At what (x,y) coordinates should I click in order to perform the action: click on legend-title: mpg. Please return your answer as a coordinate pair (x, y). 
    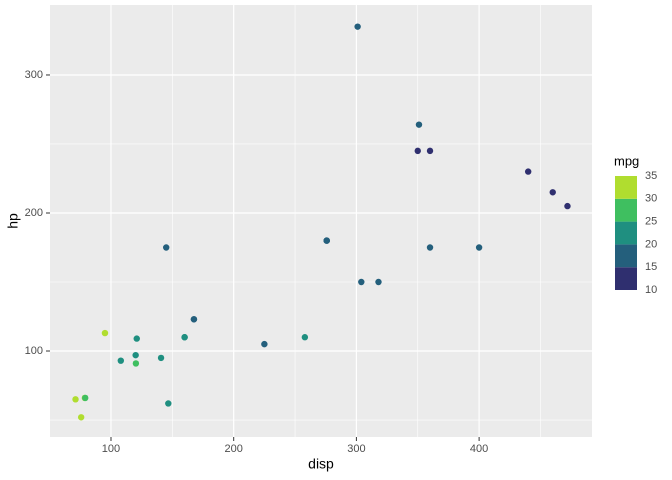
    Looking at the image, I should click on (626, 160).